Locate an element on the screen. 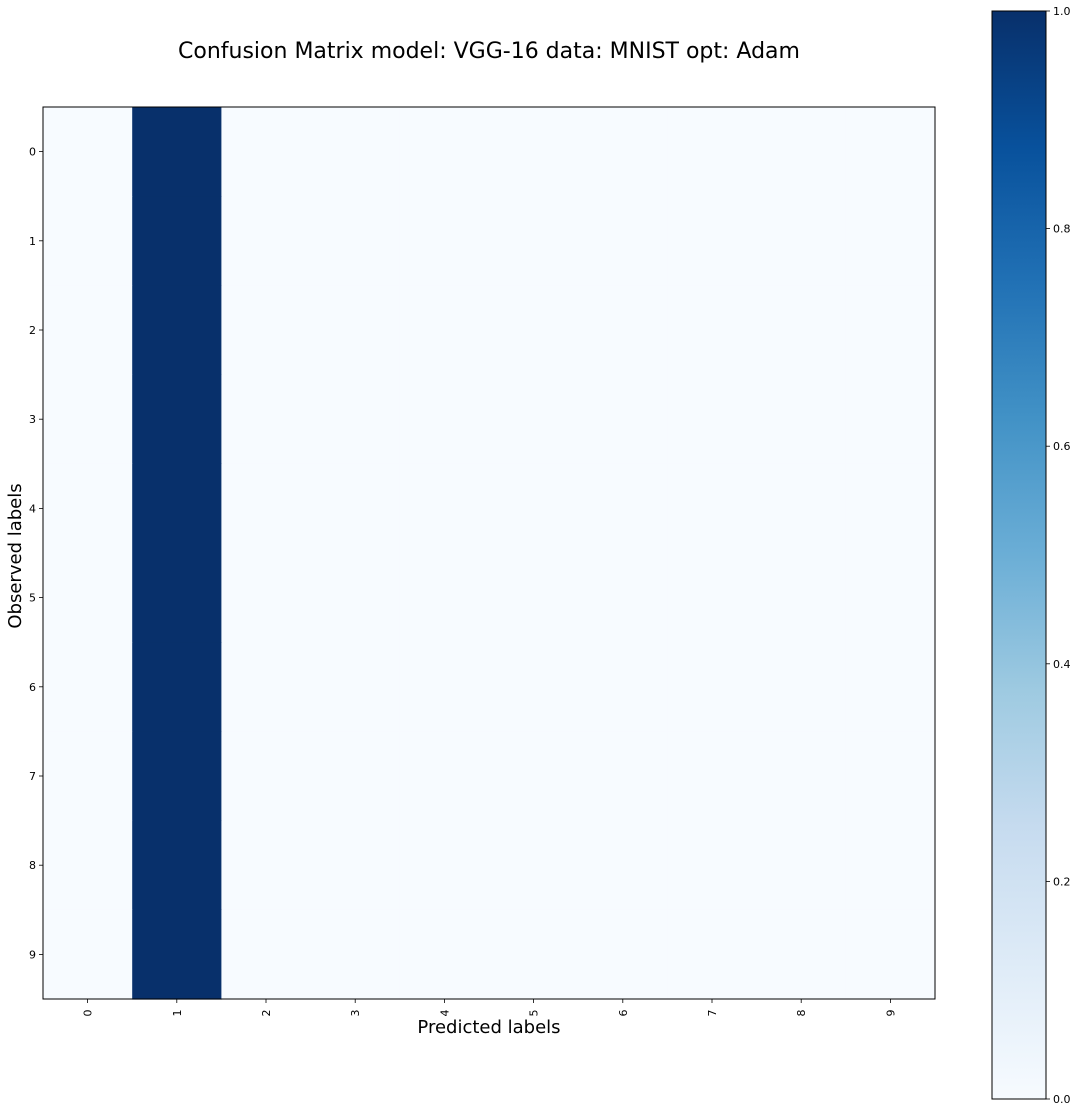 The height and width of the screenshot is (1111, 1075). colorbar-tick-label-3: 0.6 is located at coordinates (1062, 446).